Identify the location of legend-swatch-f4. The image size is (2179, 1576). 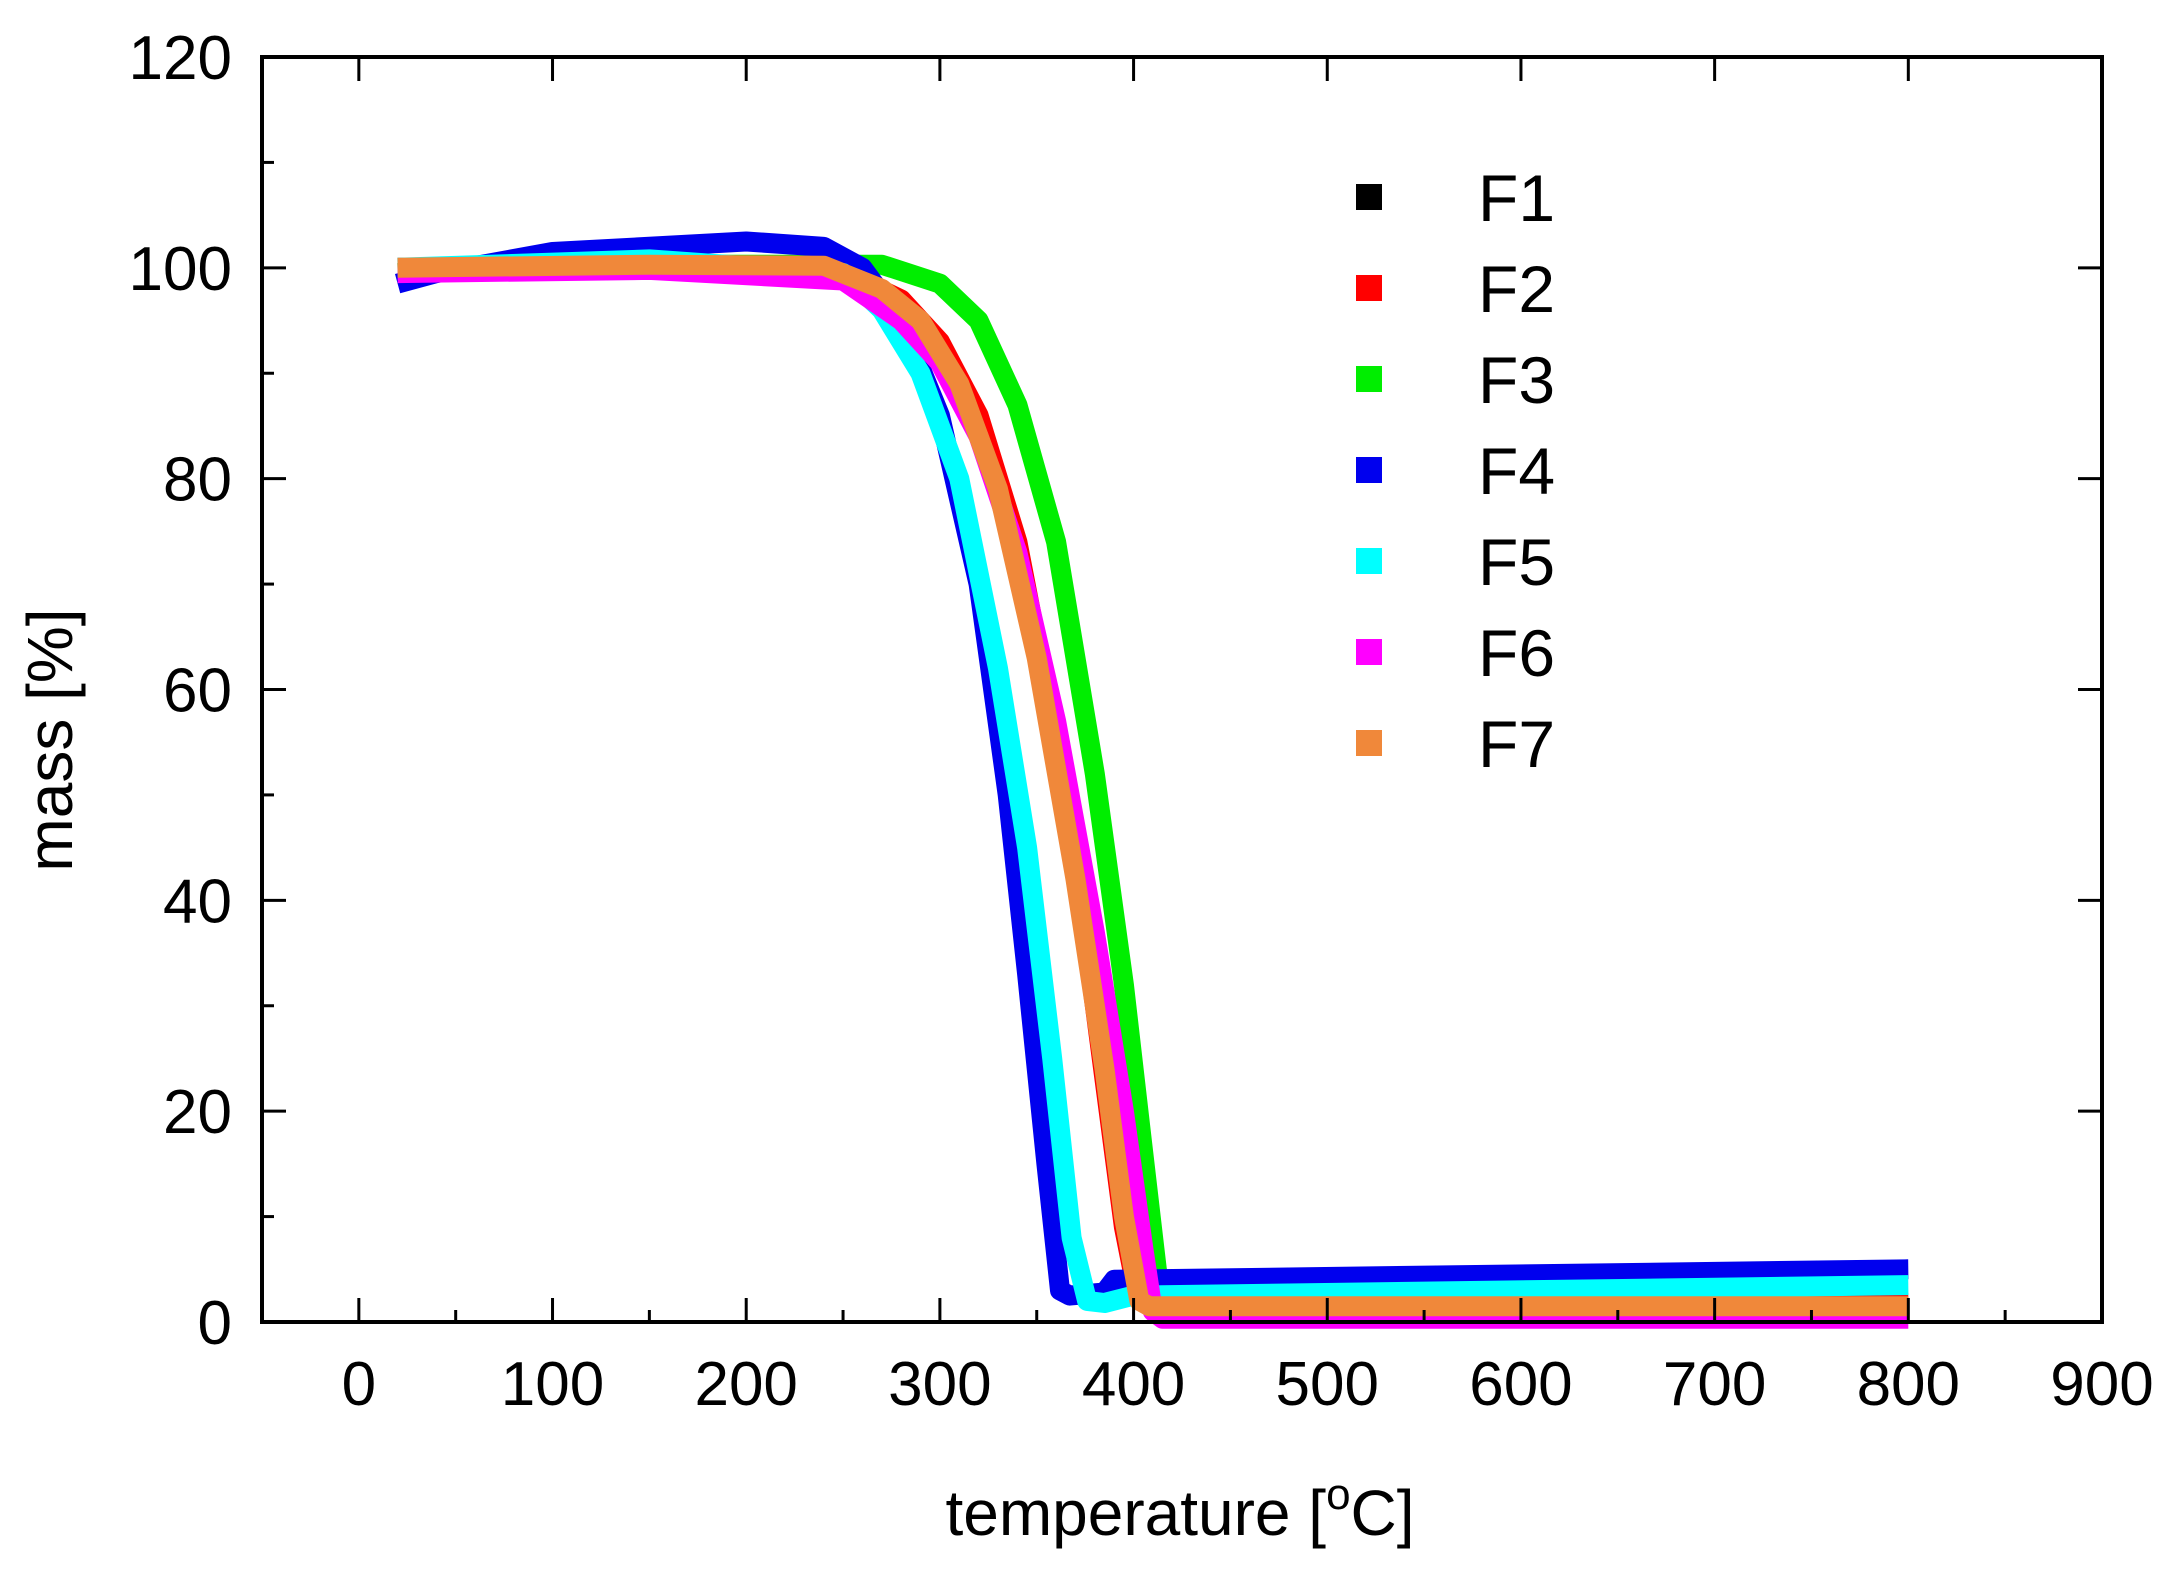
(1369, 470).